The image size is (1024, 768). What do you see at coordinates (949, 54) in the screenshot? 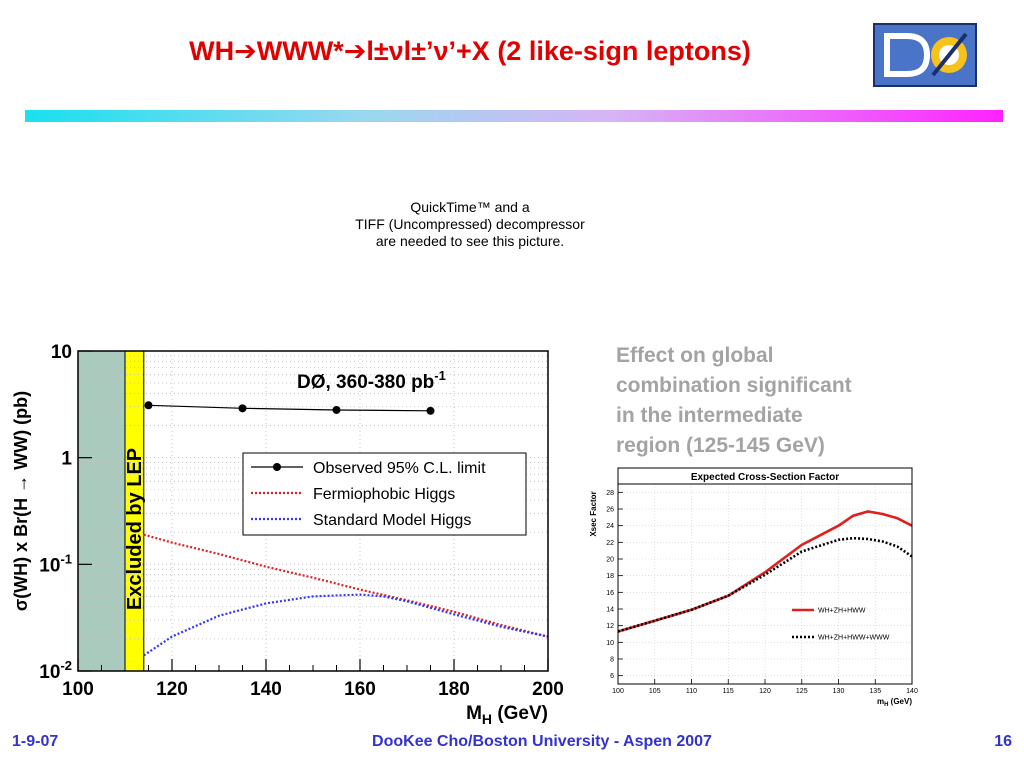
I see `logo-slash` at bounding box center [949, 54].